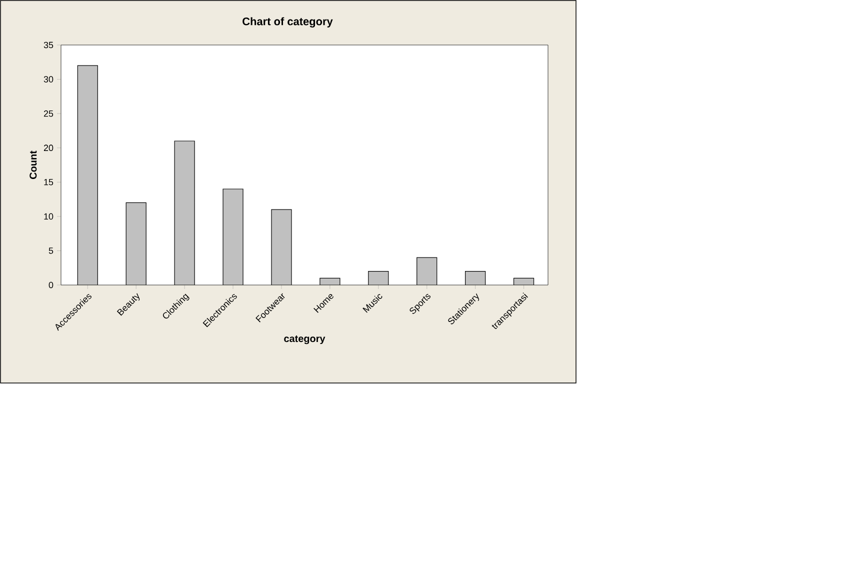 The height and width of the screenshot is (576, 864). I want to click on y-tick-label: 20, so click(49, 148).